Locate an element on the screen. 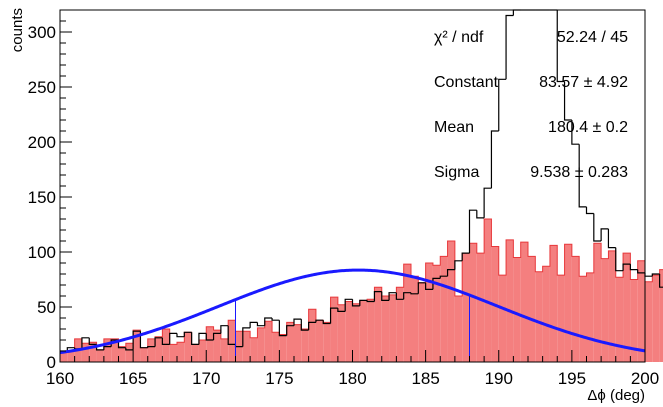  y-tick-label: 0 is located at coordinates (51, 362).